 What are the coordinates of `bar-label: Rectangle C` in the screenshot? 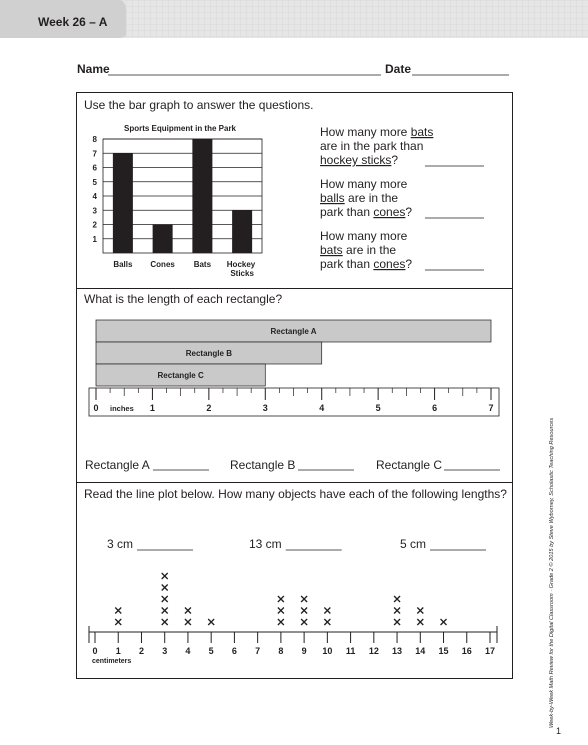 It's located at (181, 375).